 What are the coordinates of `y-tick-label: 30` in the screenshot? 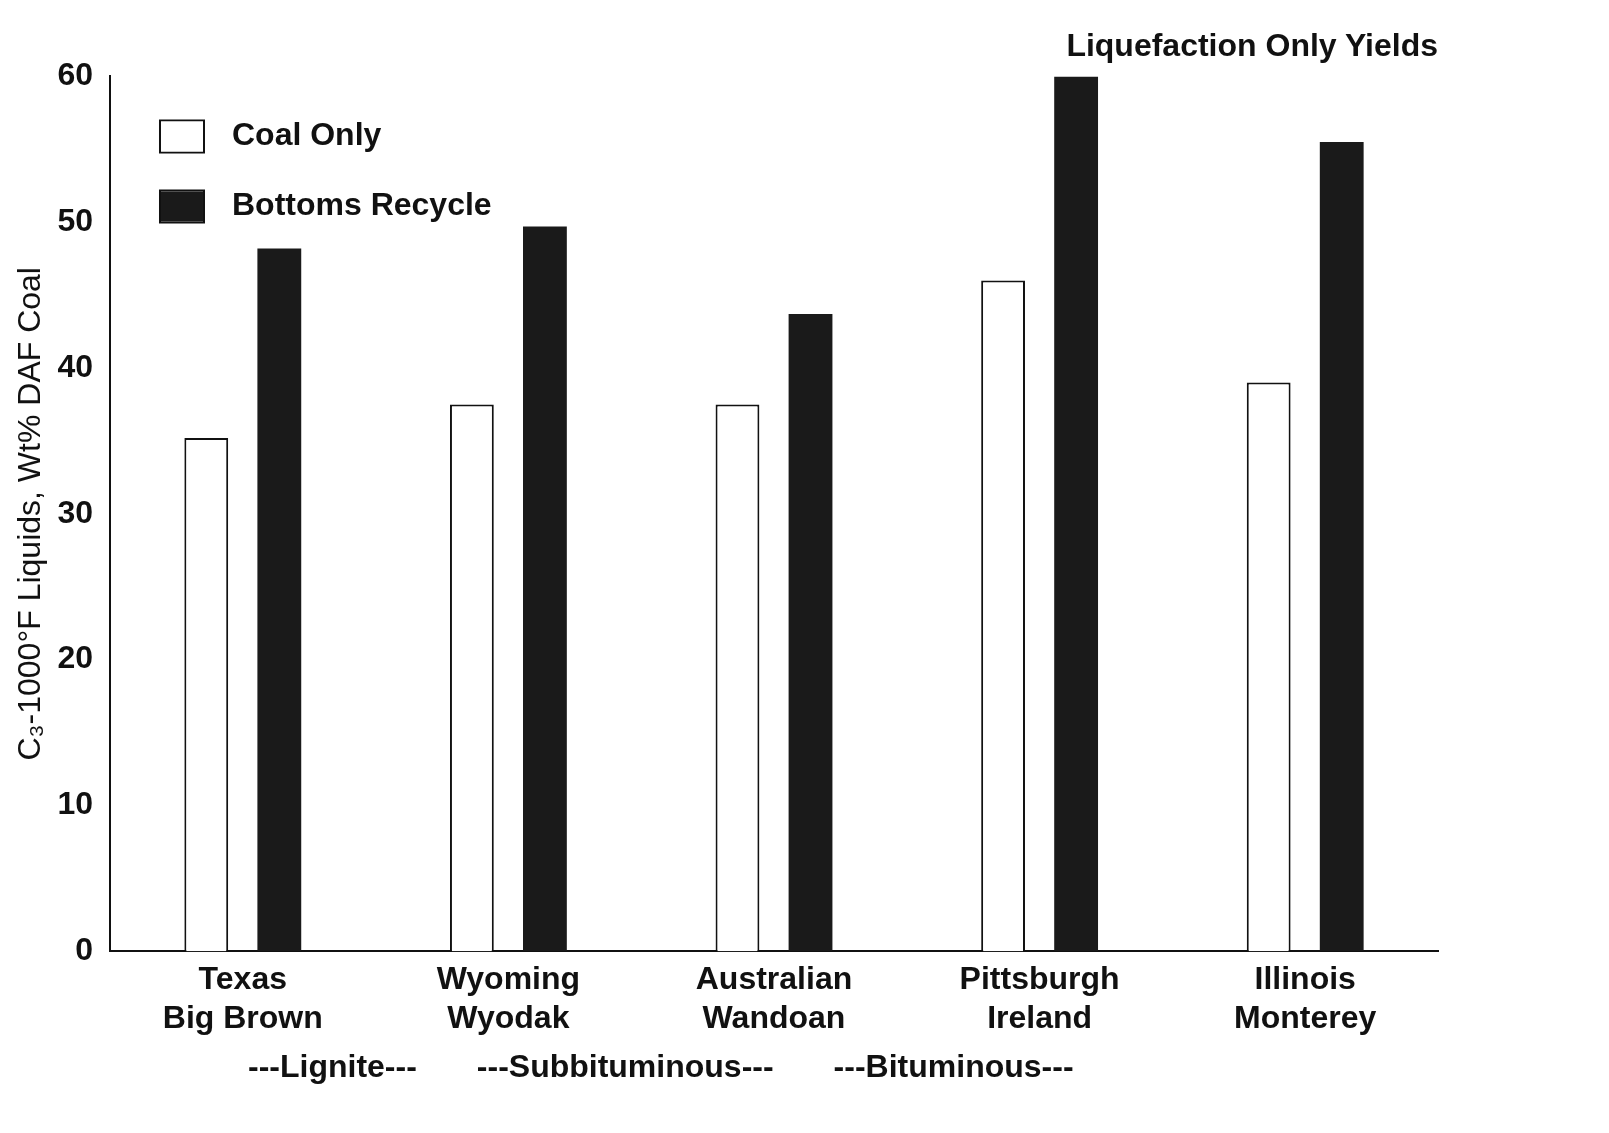 It's located at (75, 511).